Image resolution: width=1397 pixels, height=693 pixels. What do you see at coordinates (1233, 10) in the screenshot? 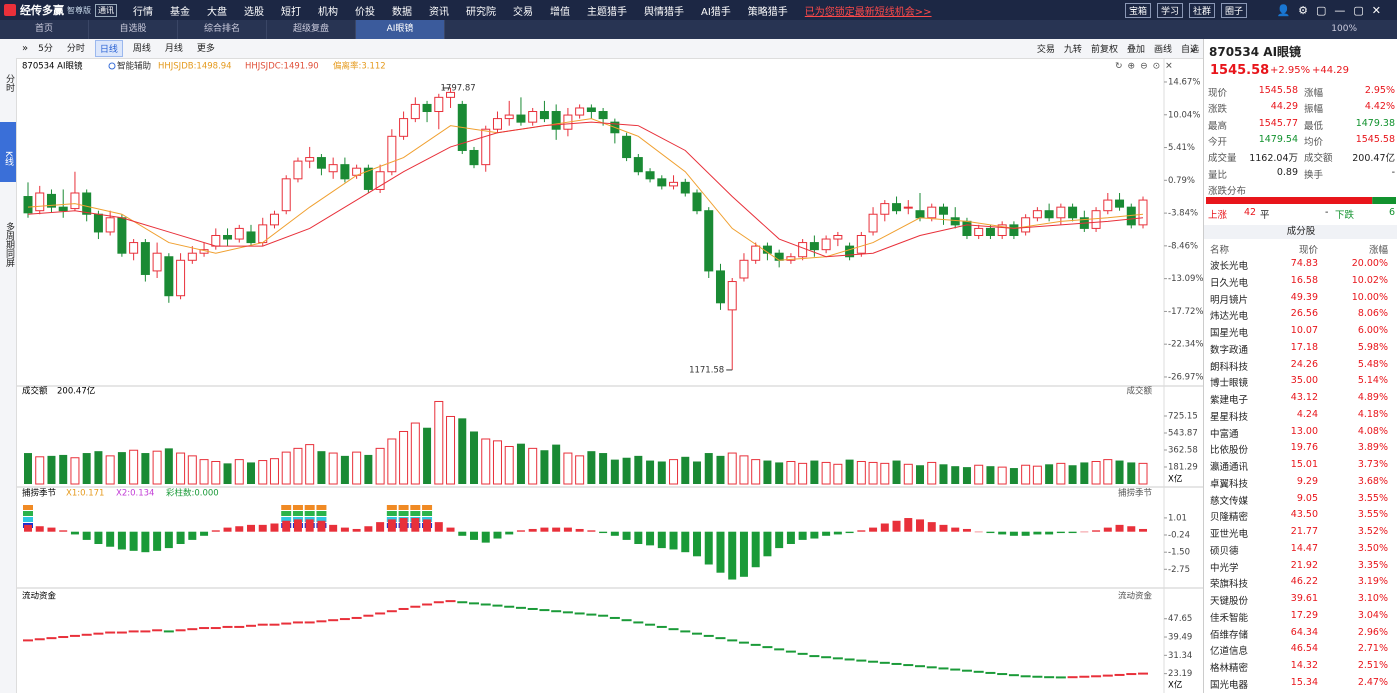
I see `top-button: 圈子` at bounding box center [1233, 10].